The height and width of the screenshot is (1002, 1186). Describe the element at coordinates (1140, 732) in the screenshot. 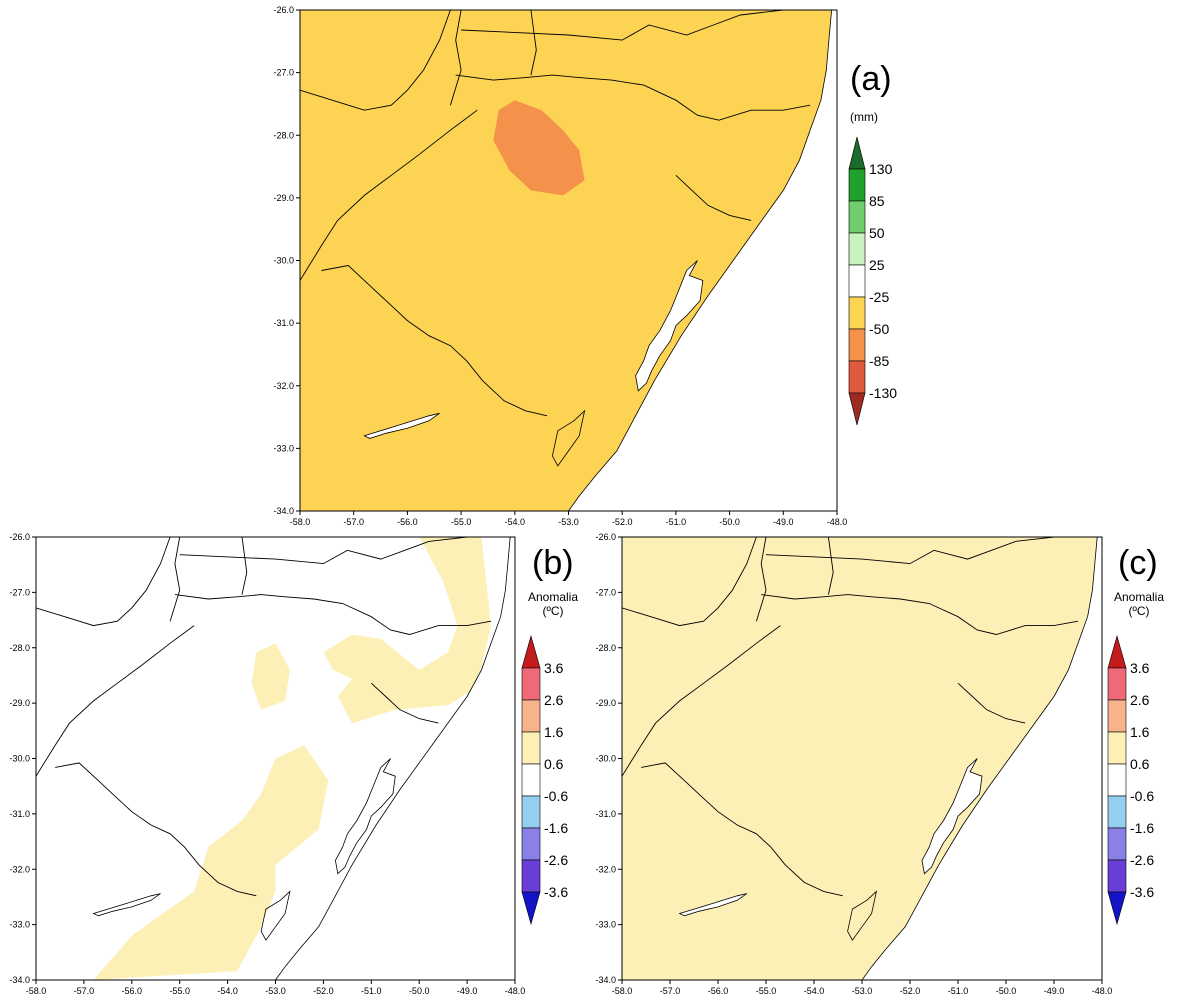

I see `legend-label: 1.6` at that location.